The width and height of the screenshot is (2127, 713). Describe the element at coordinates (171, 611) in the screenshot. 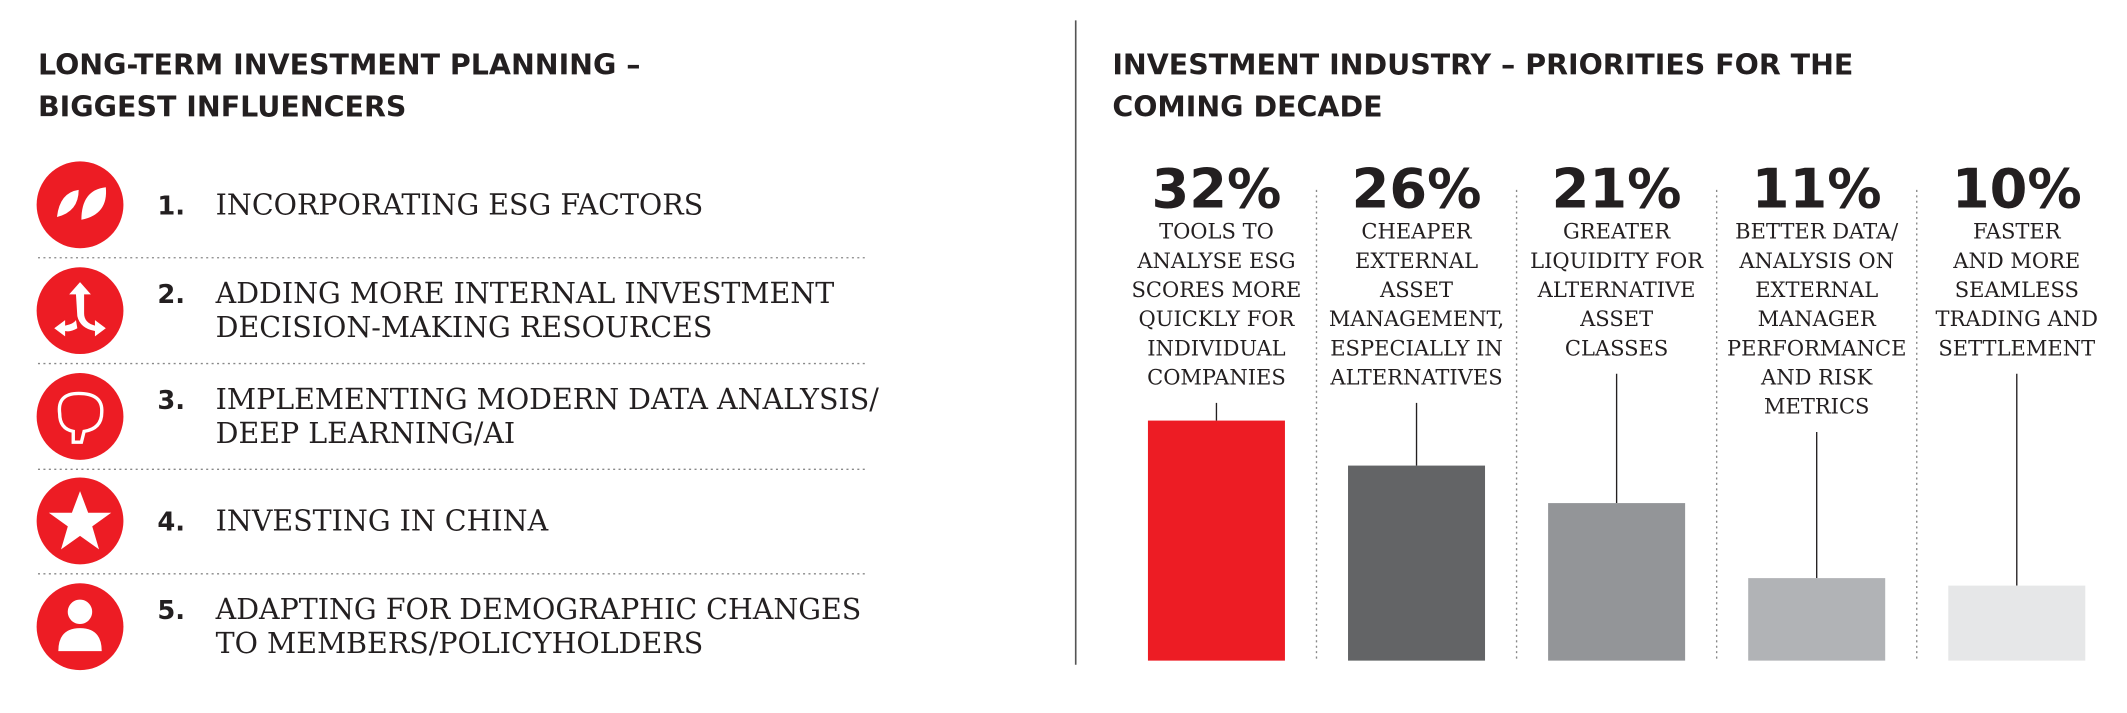

I see `item-number: 5.` at that location.